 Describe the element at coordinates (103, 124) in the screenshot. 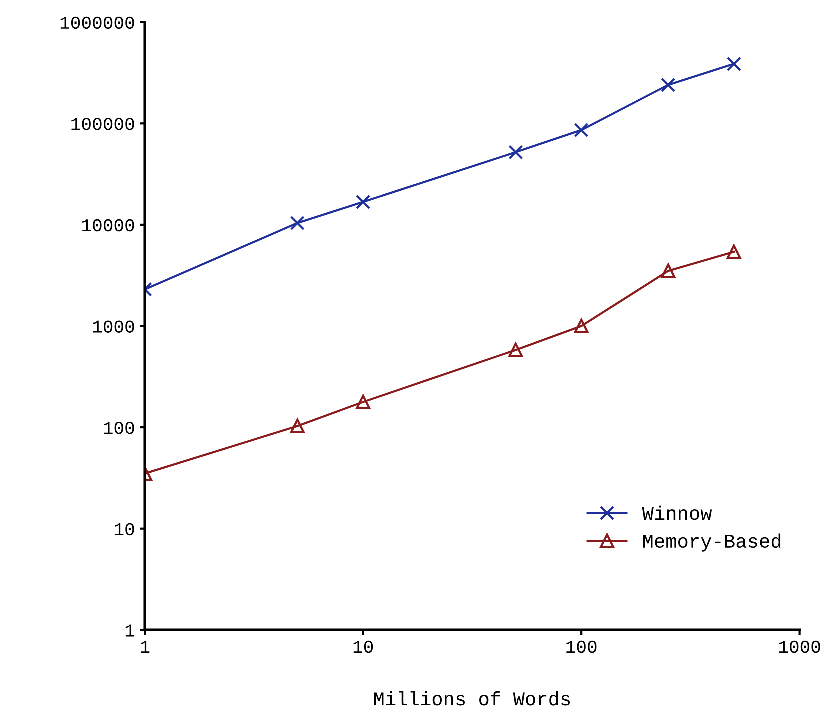

I see `y-tick-label: 100000` at that location.